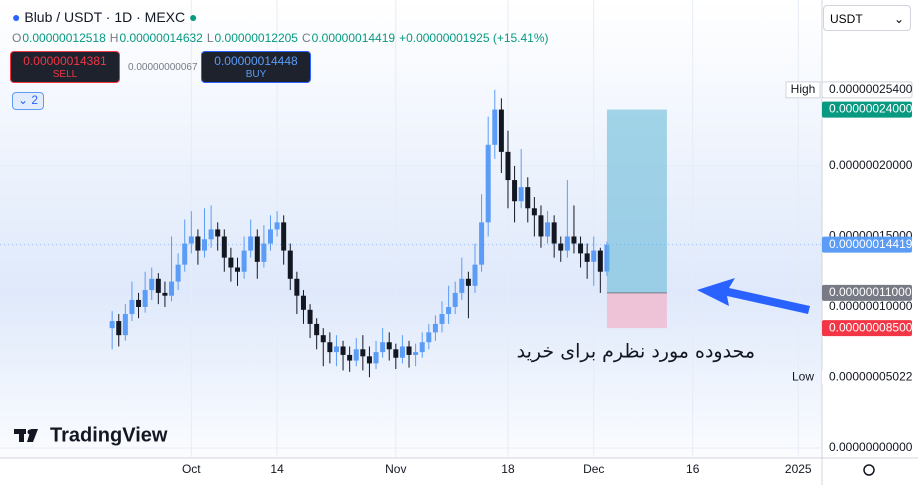  What do you see at coordinates (256, 38) in the screenshot?
I see `ohlc-value: 0.00000012205` at bounding box center [256, 38].